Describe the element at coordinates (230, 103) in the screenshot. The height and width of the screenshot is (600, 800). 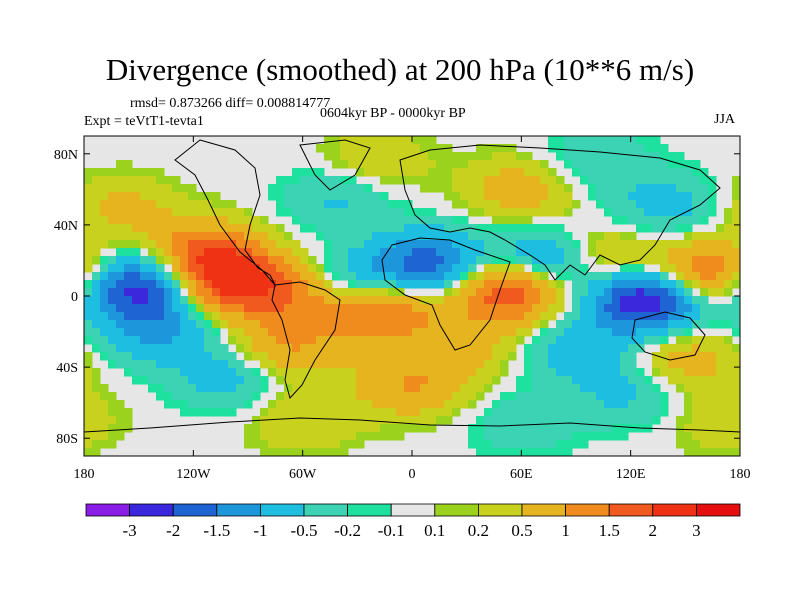
I see `stats-label: rmsd= 0.873266 diff= 0.008814777` at that location.